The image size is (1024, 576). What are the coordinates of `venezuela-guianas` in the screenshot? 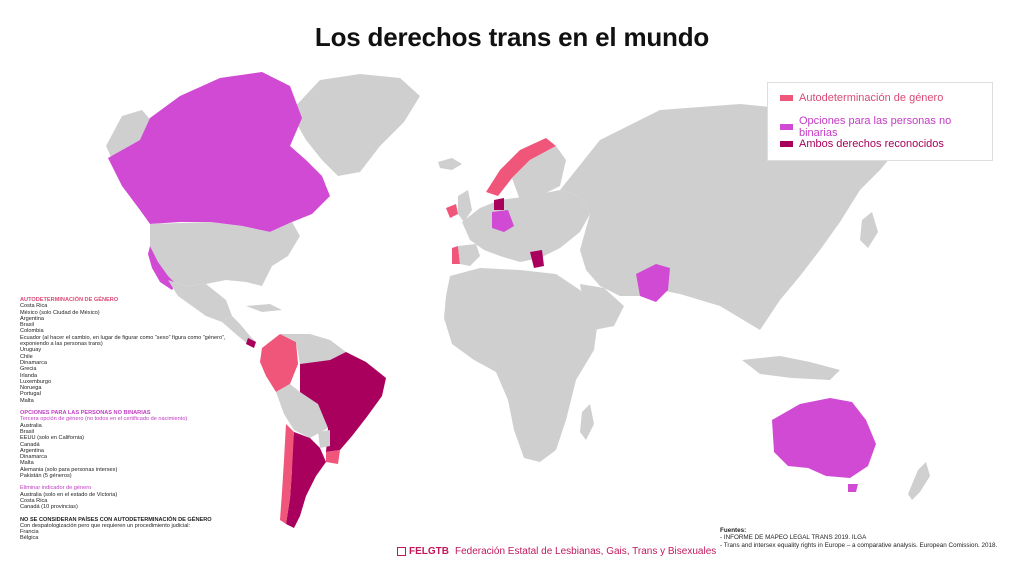 It's located at (313, 349).